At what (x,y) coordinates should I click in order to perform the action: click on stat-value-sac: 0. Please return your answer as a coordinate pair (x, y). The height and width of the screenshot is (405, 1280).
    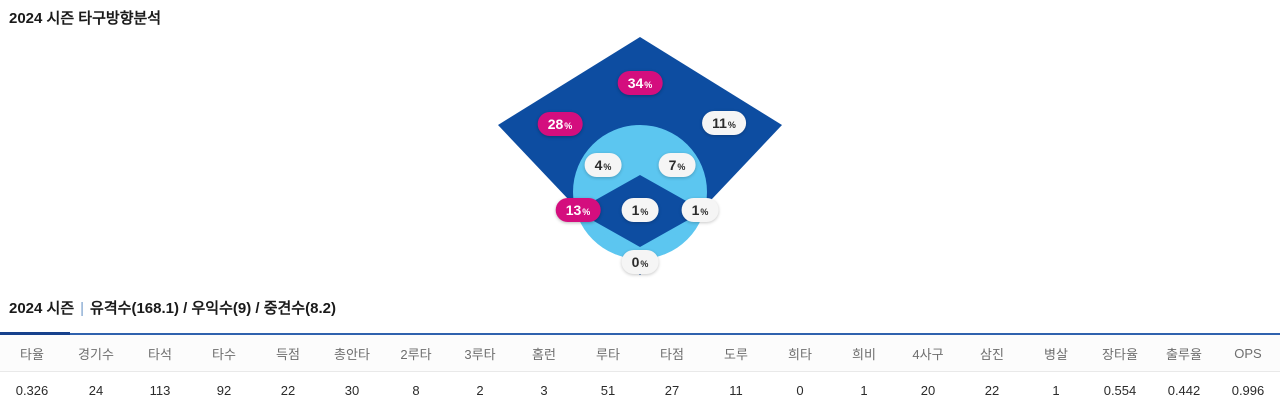
    Looking at the image, I should click on (800, 388).